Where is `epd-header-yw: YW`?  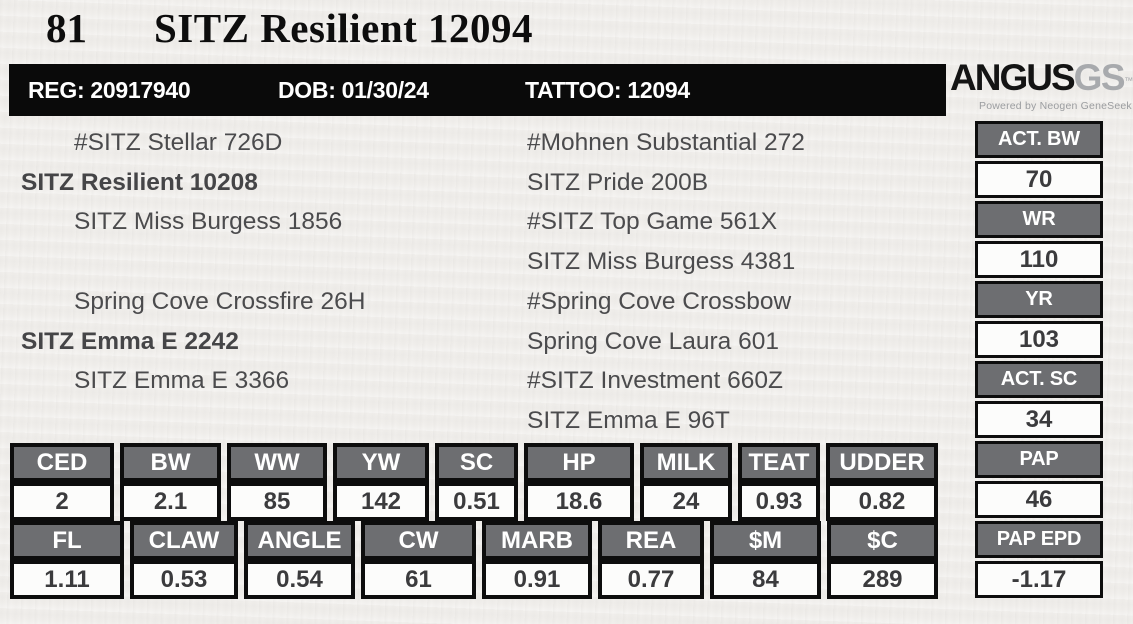 epd-header-yw: YW is located at coordinates (381, 462).